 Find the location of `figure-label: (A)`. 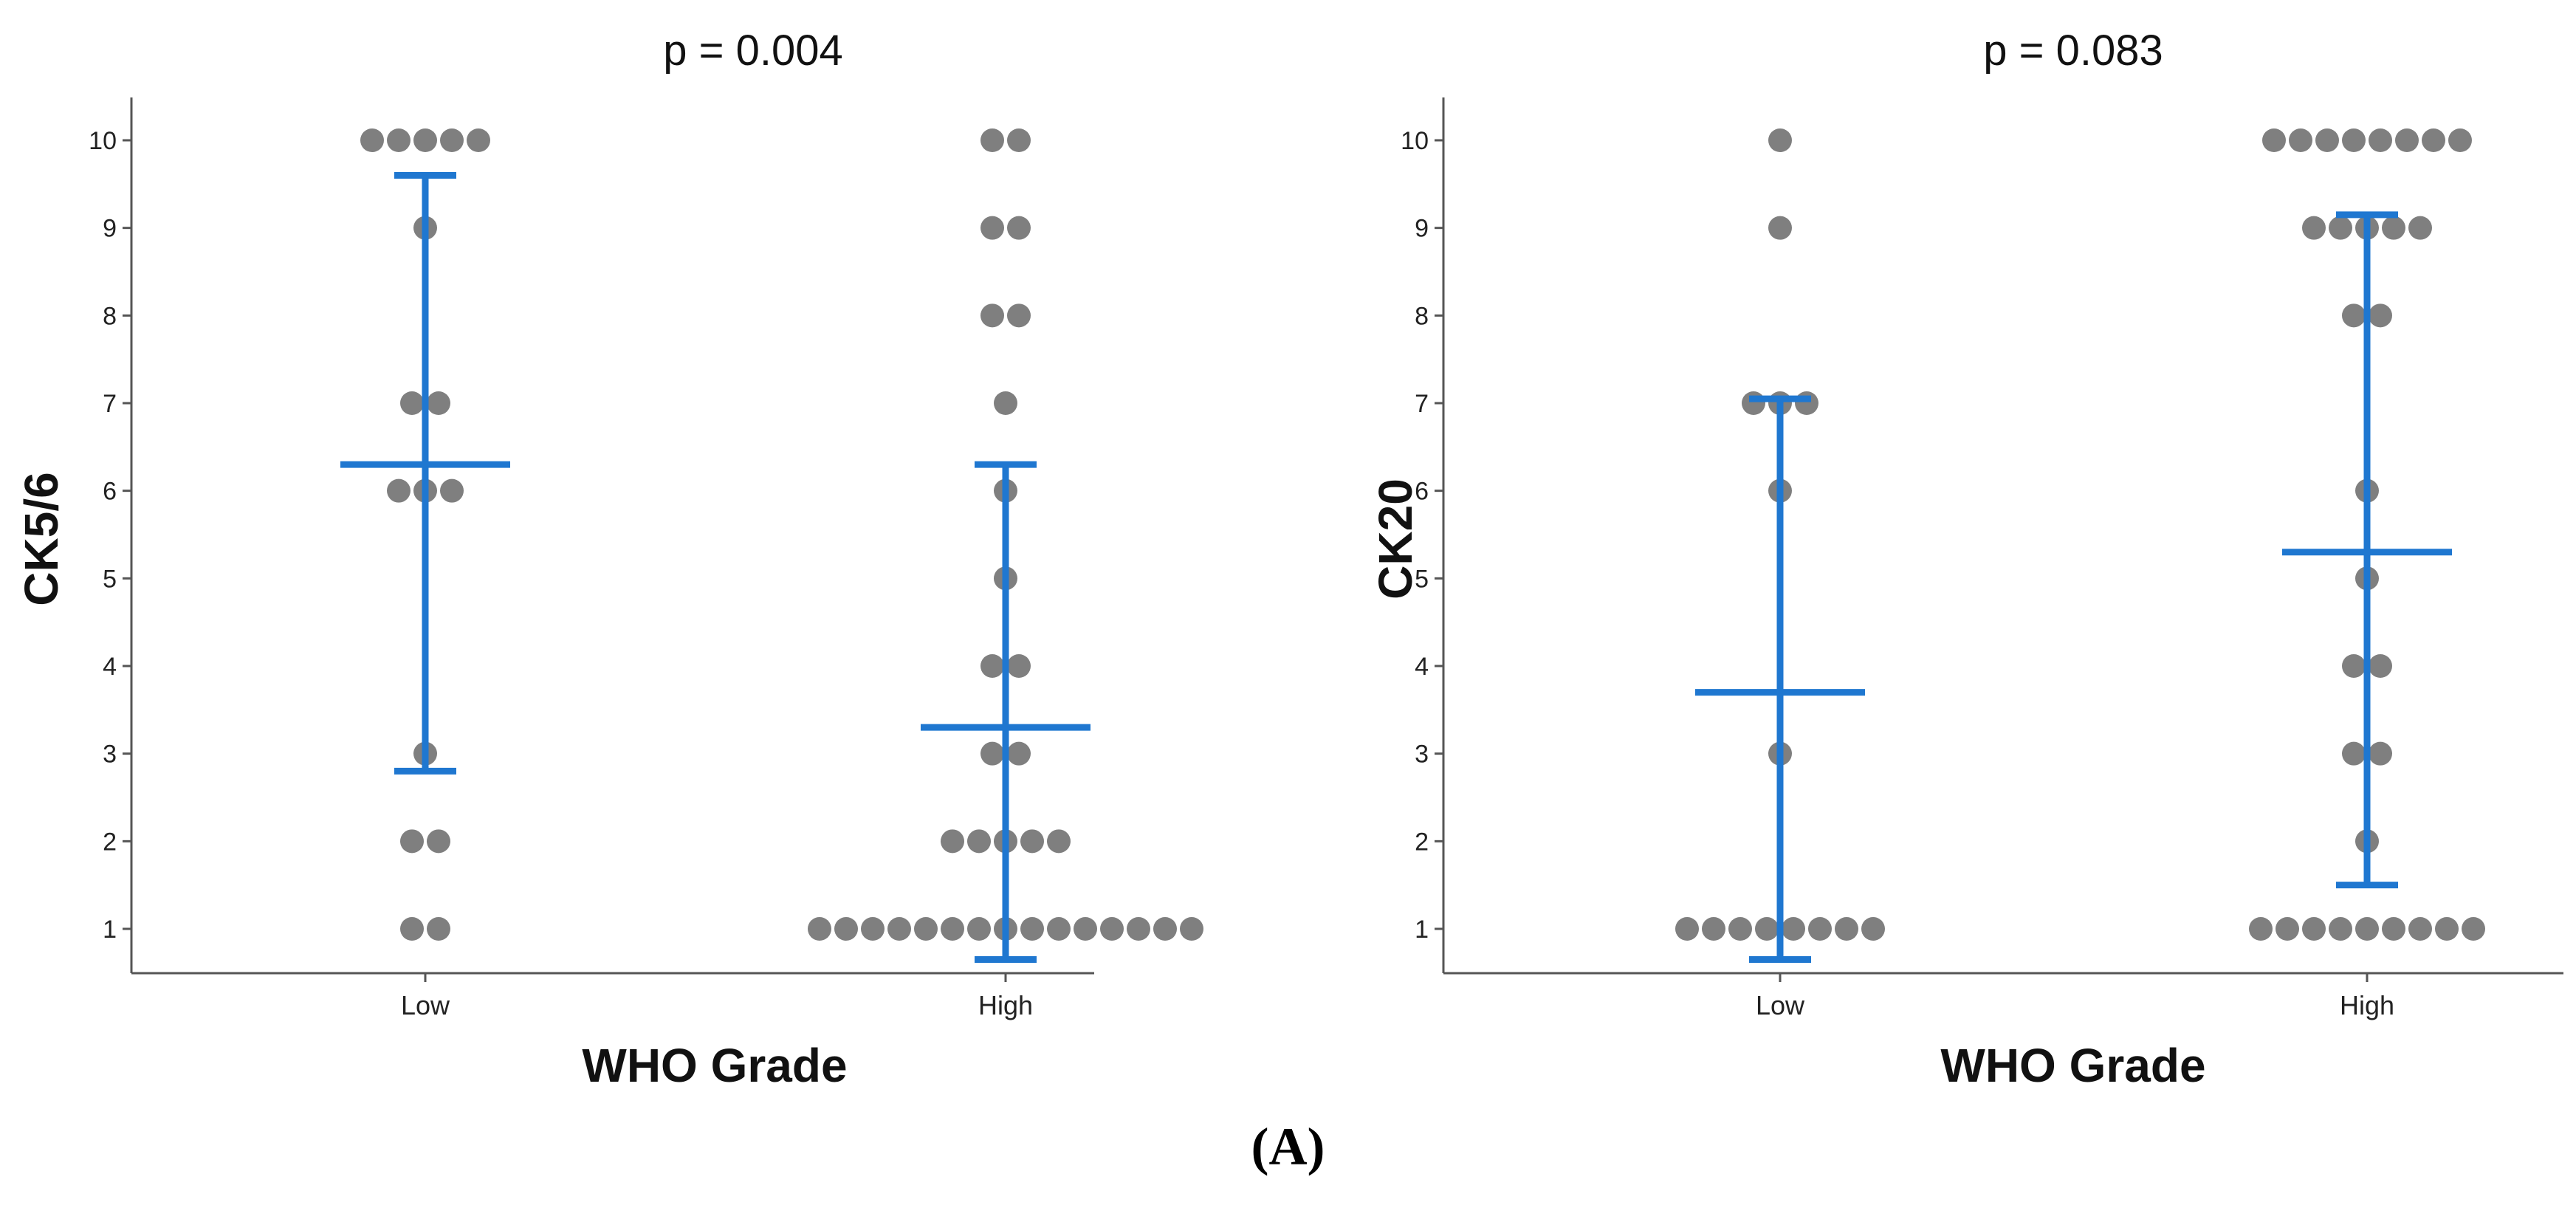

figure-label: (A) is located at coordinates (1288, 1146).